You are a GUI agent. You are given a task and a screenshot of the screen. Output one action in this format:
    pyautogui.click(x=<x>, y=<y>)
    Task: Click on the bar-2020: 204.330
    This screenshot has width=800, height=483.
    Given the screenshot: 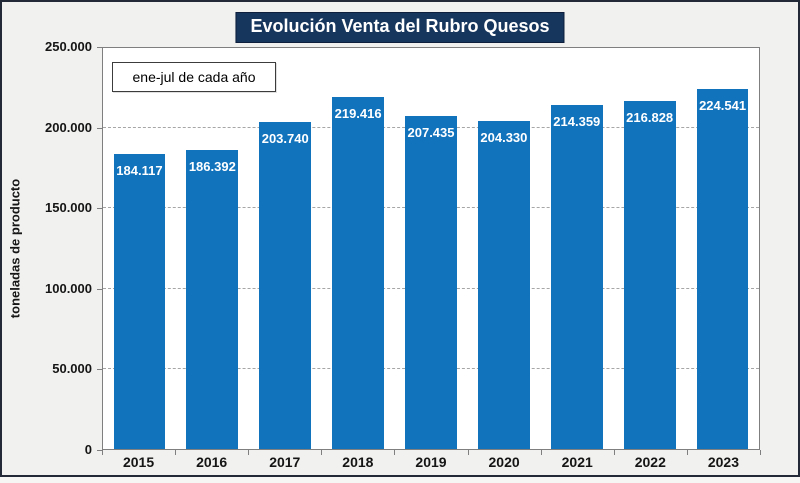 What is the action you would take?
    pyautogui.click(x=504, y=285)
    